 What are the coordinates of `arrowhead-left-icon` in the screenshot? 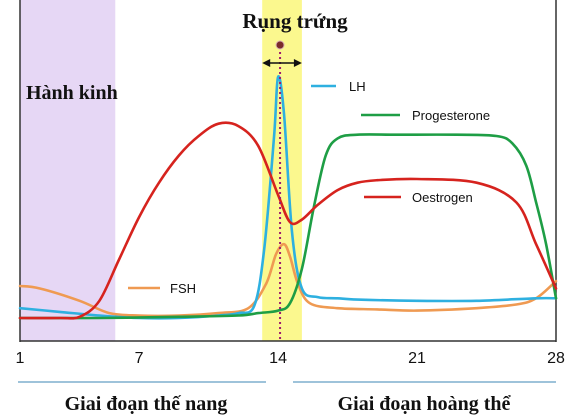 It's located at (266, 63).